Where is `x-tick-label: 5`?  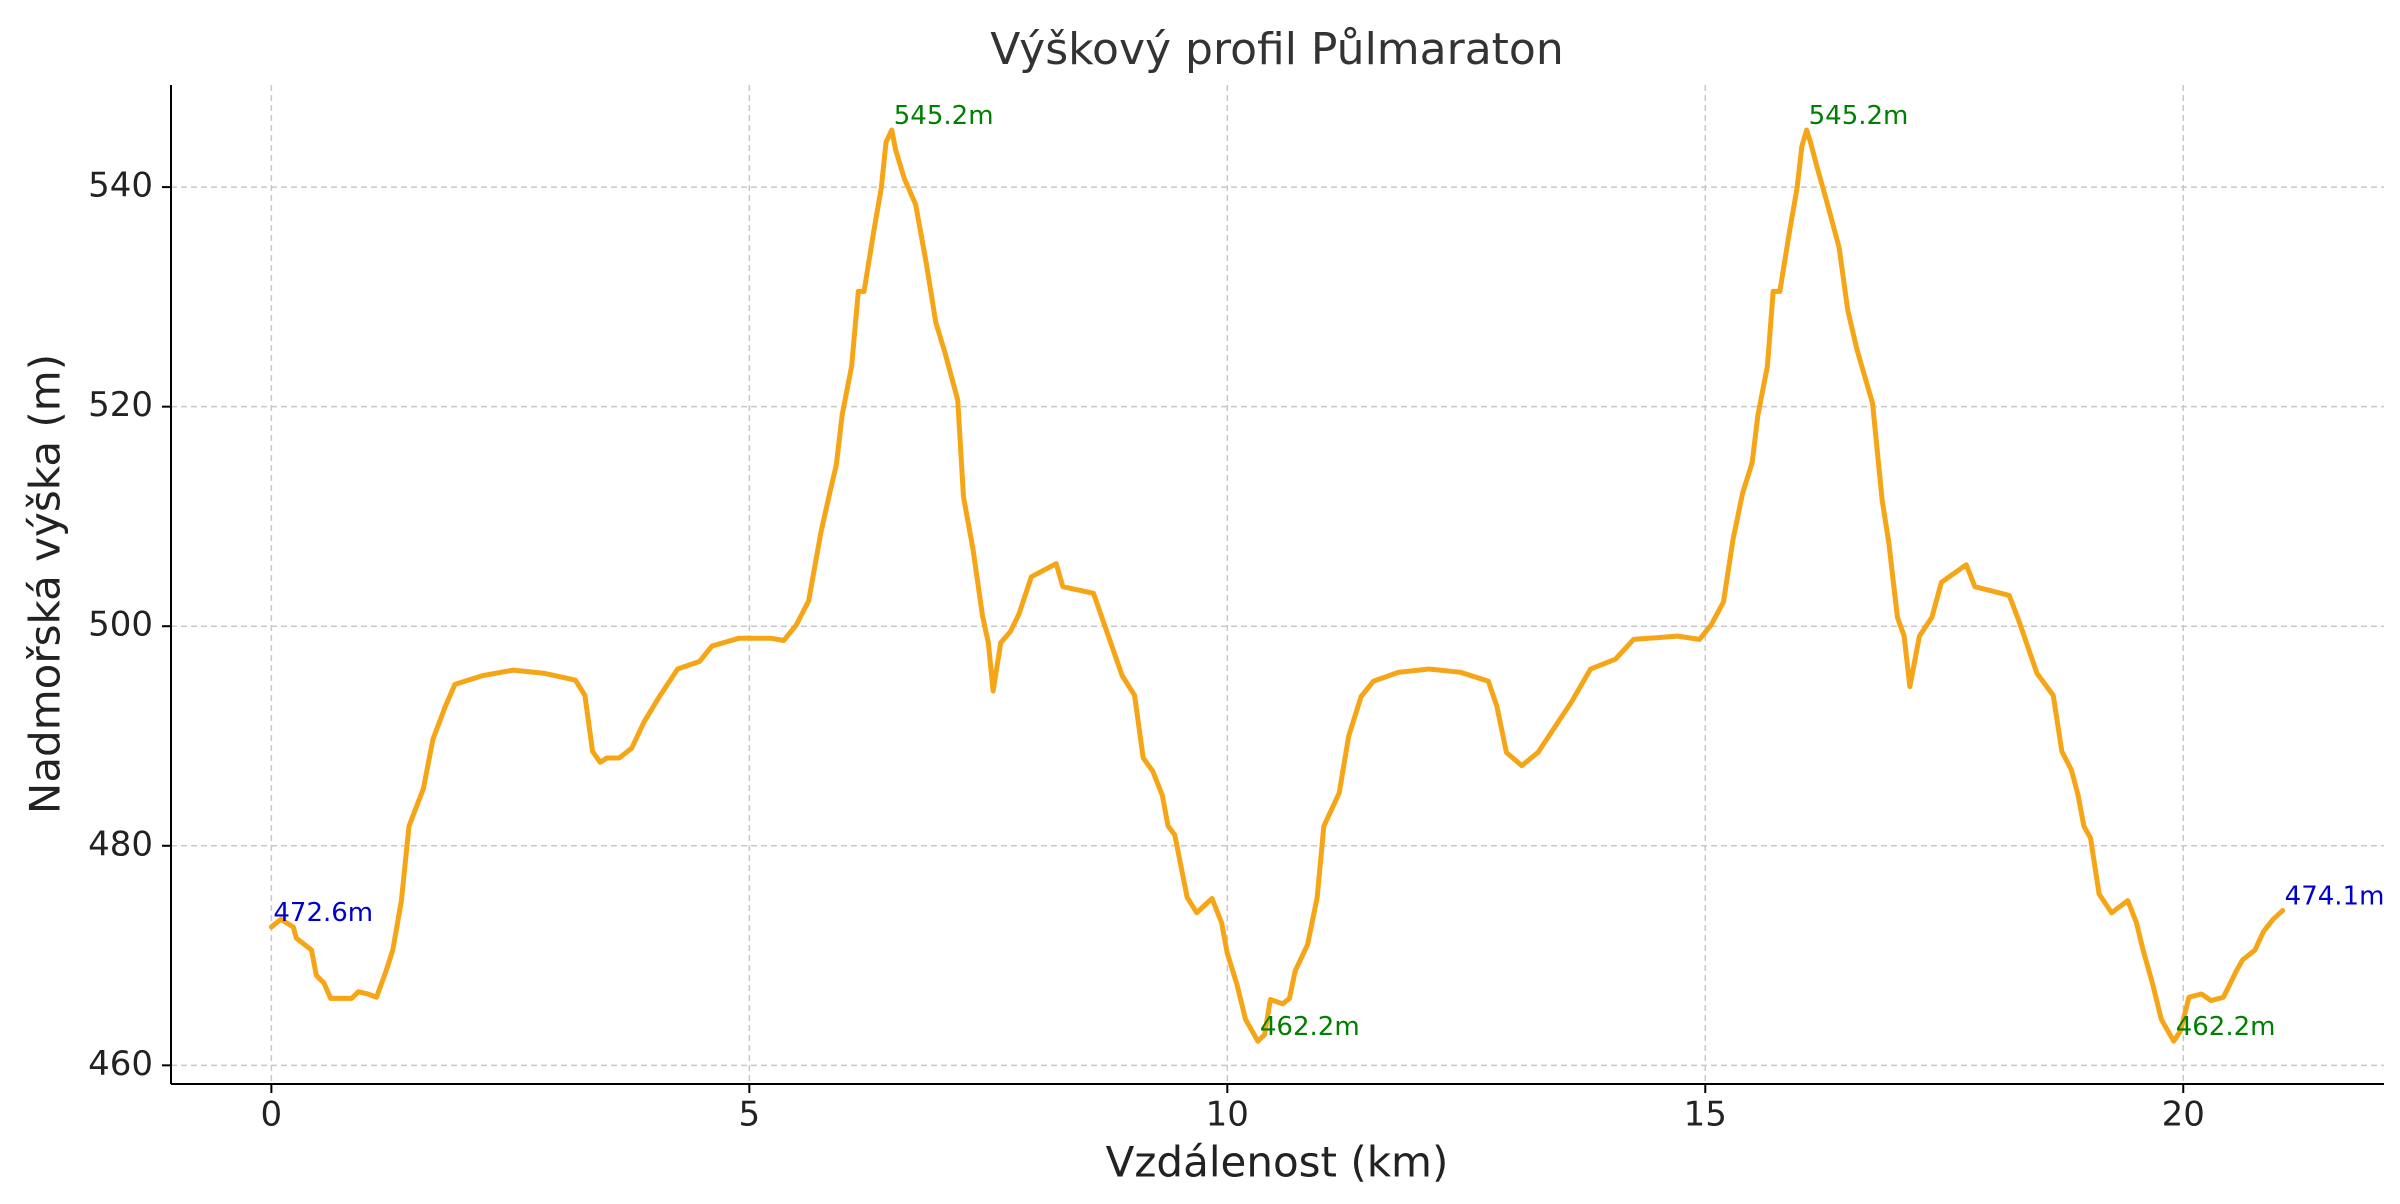 x-tick-label: 5 is located at coordinates (750, 1115).